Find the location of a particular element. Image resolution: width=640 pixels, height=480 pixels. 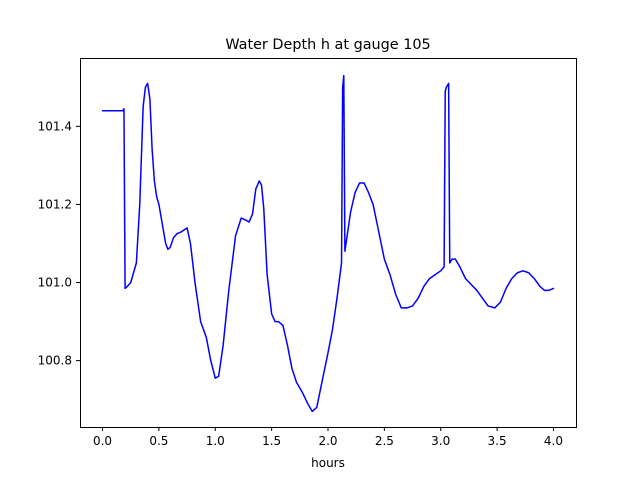

y-tick-label: 101.0 is located at coordinates (55, 283).